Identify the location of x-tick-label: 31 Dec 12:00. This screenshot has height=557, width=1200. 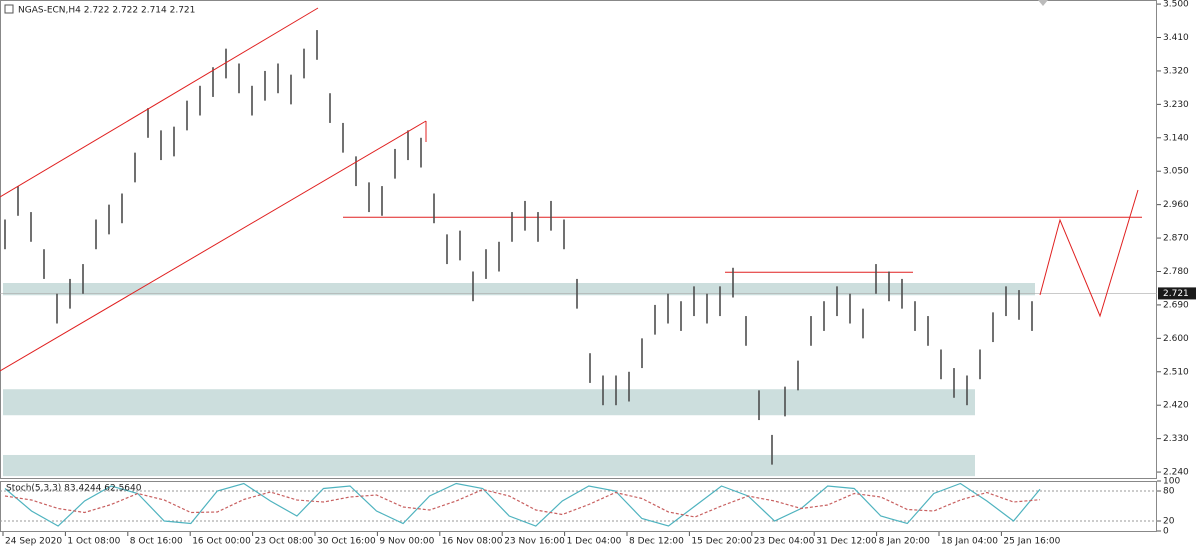
(846, 542).